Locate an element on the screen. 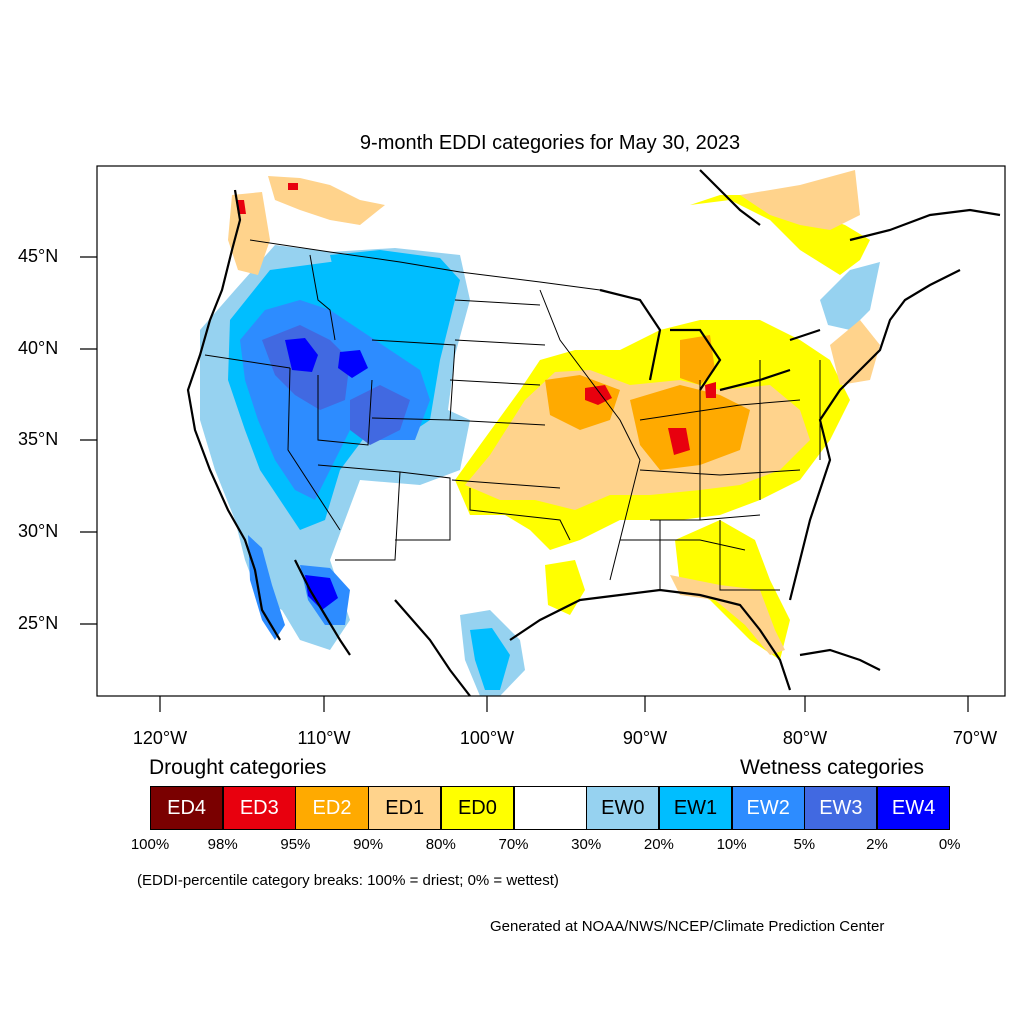 The height and width of the screenshot is (1024, 1024). ew3-region-colorado is located at coordinates (380, 415).